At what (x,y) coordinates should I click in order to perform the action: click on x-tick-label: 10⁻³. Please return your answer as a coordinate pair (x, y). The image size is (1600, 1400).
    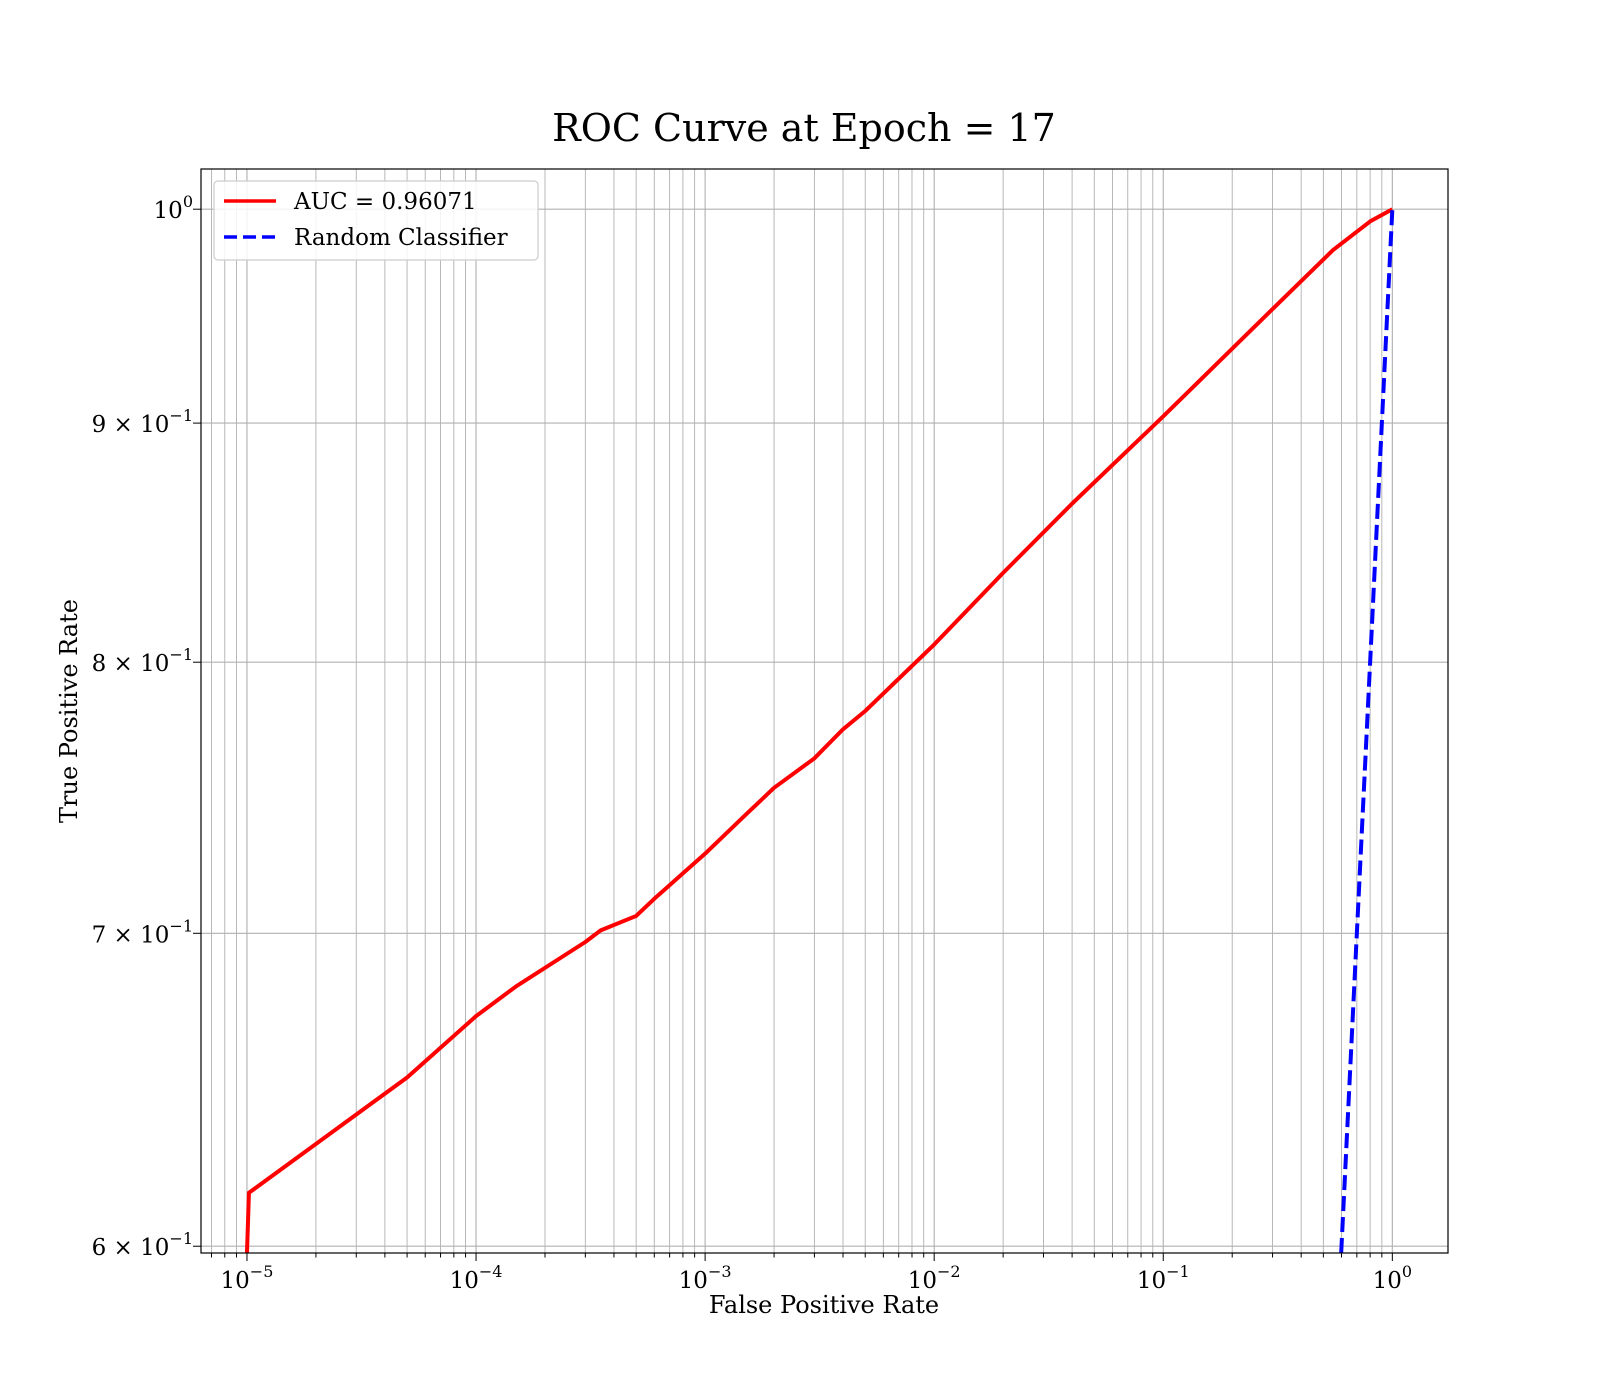
    Looking at the image, I should click on (705, 1278).